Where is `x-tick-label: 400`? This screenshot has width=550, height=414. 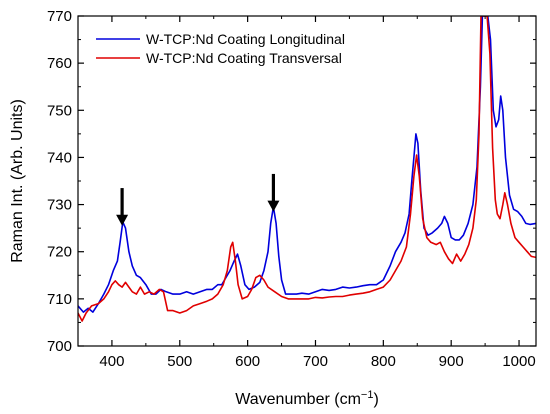
x-tick-label: 400 is located at coordinates (111, 361).